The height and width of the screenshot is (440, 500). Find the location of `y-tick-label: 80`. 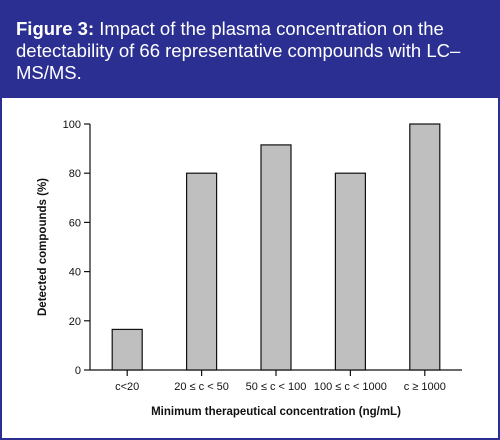

y-tick-label: 80 is located at coordinates (75, 174).